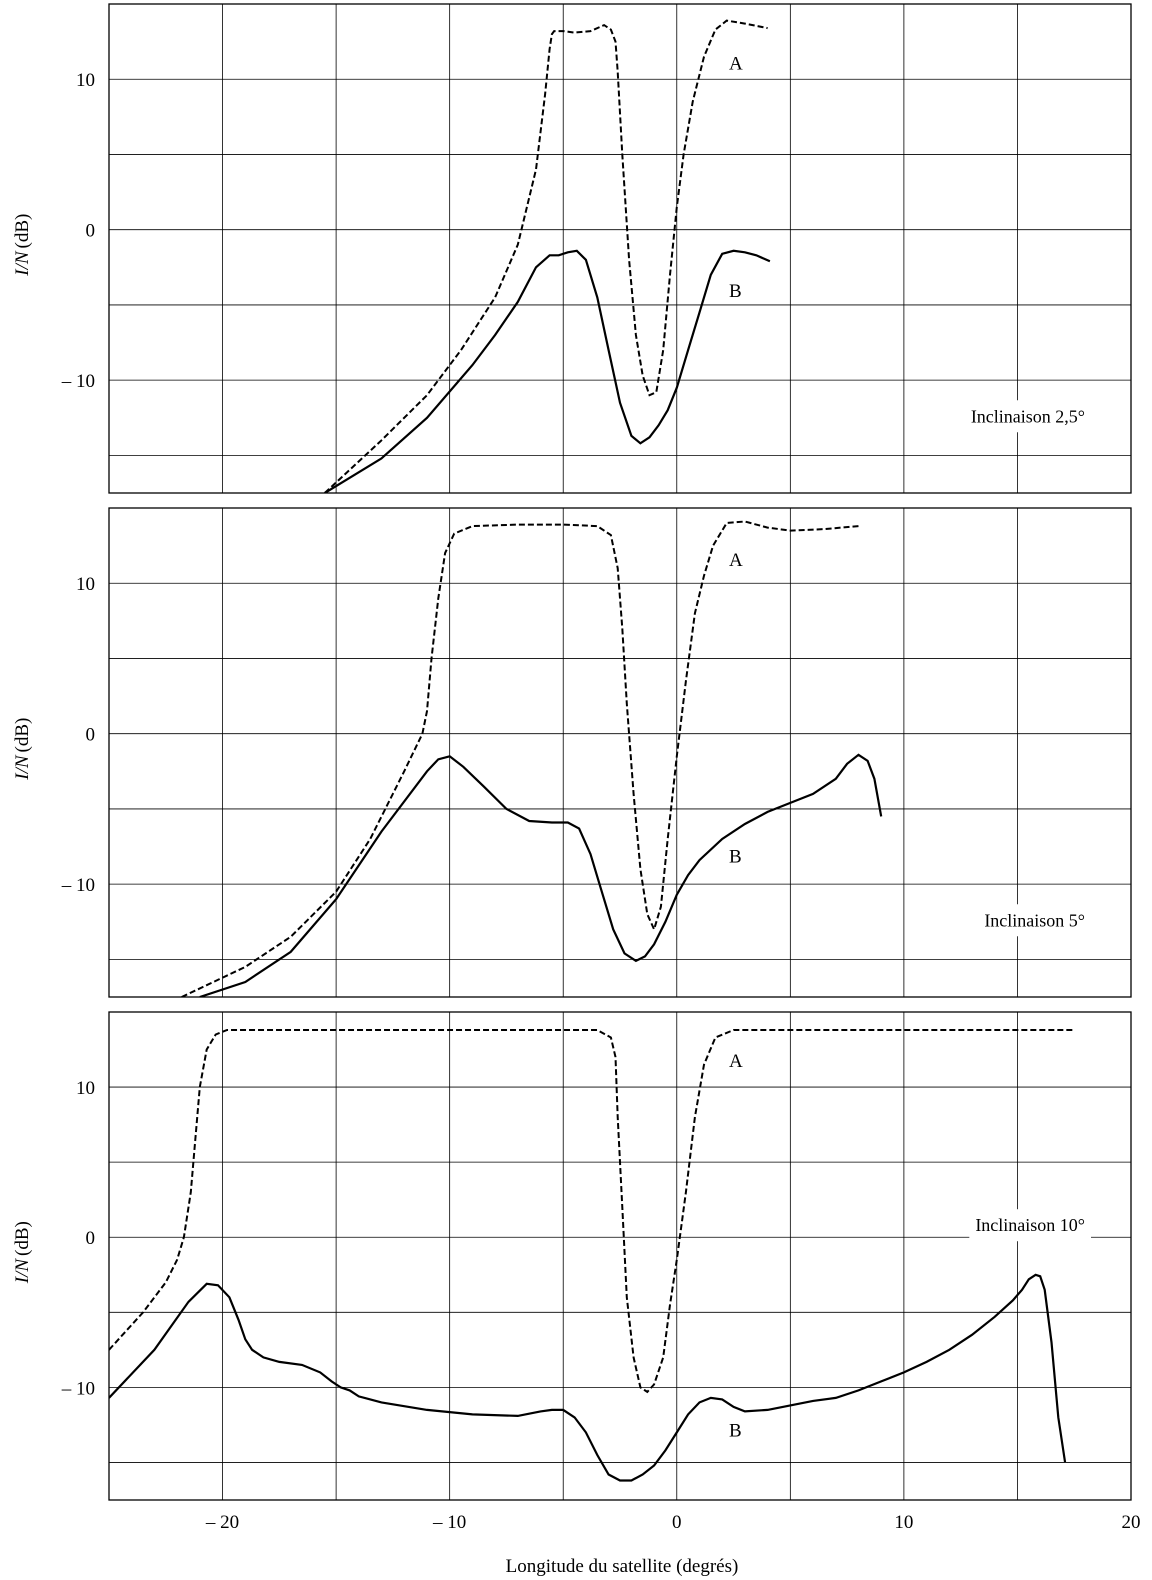 Image resolution: width=1152 pixels, height=1580 pixels. I want to click on inclination-annotation: Inclinaison 10°, so click(1030, 1225).